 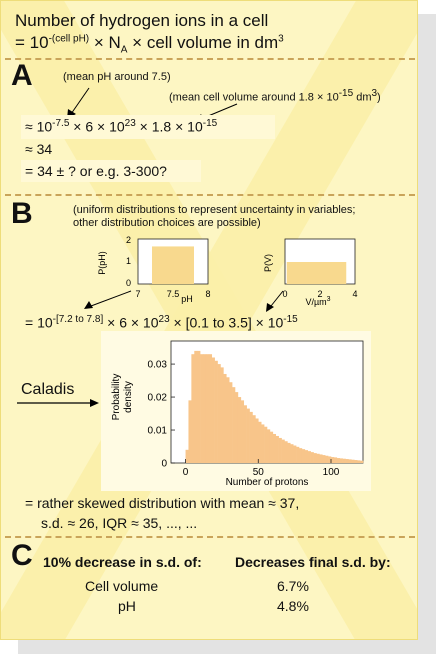 I want to click on section-b-letter: B, so click(x=22, y=213).